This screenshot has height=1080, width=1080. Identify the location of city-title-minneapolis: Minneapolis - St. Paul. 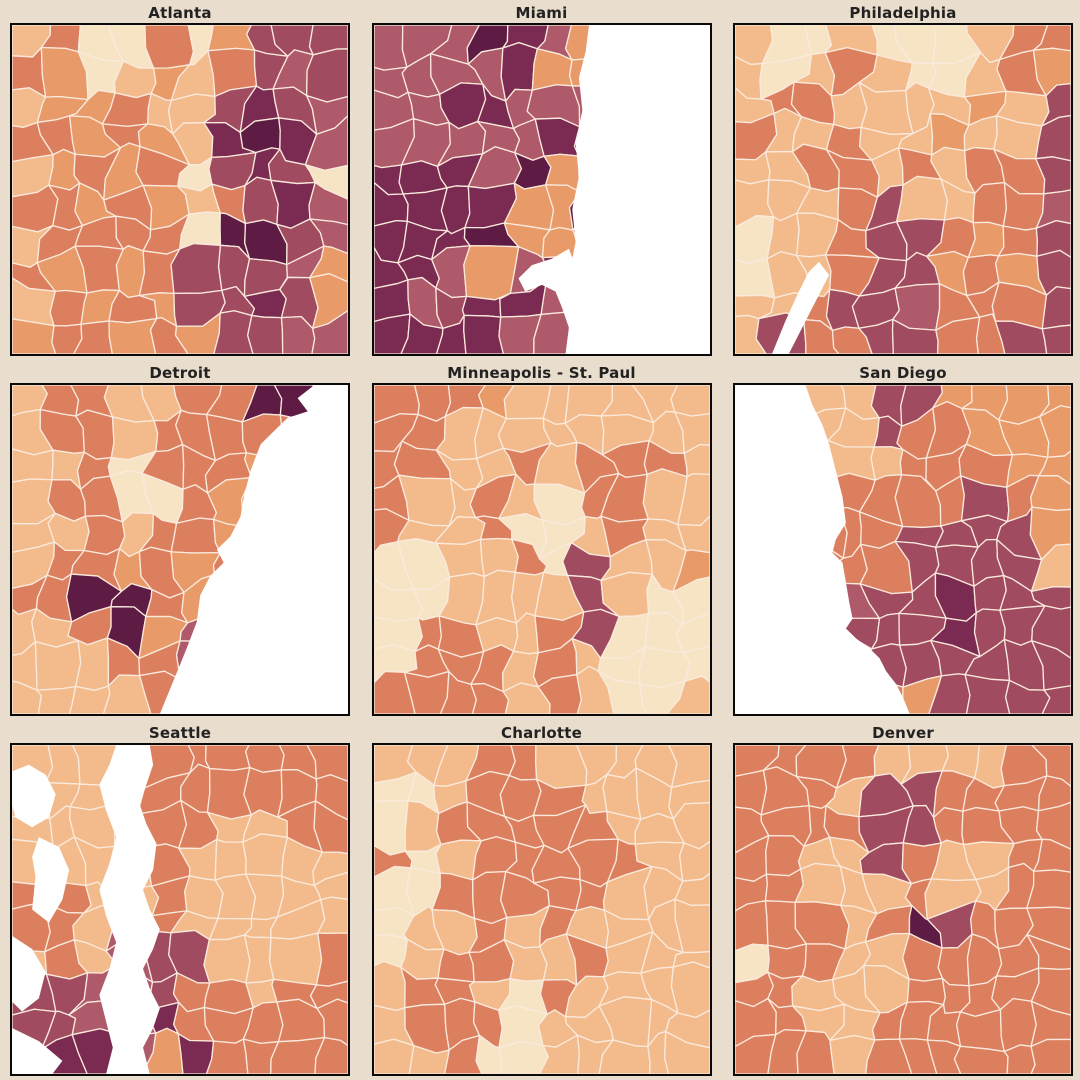
(541, 373).